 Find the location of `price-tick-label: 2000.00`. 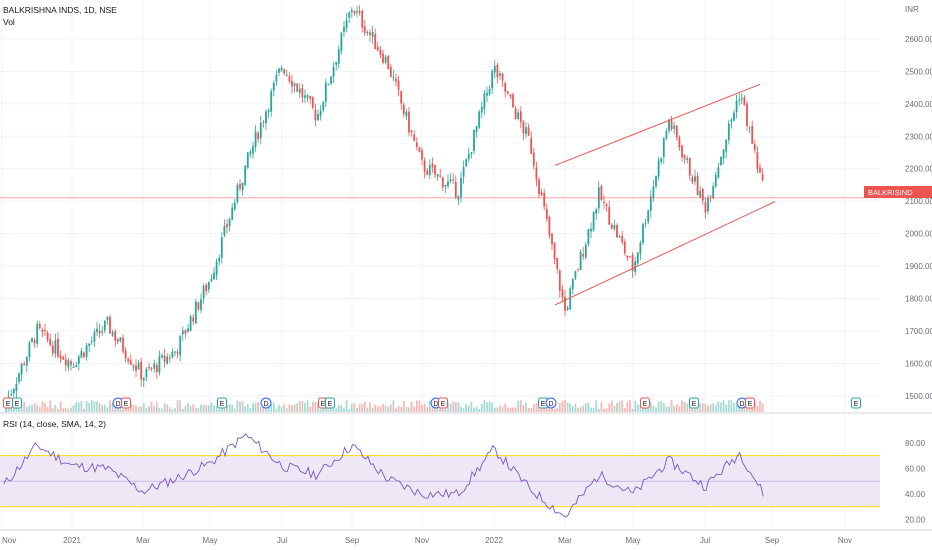

price-tick-label: 2000.00 is located at coordinates (918, 234).